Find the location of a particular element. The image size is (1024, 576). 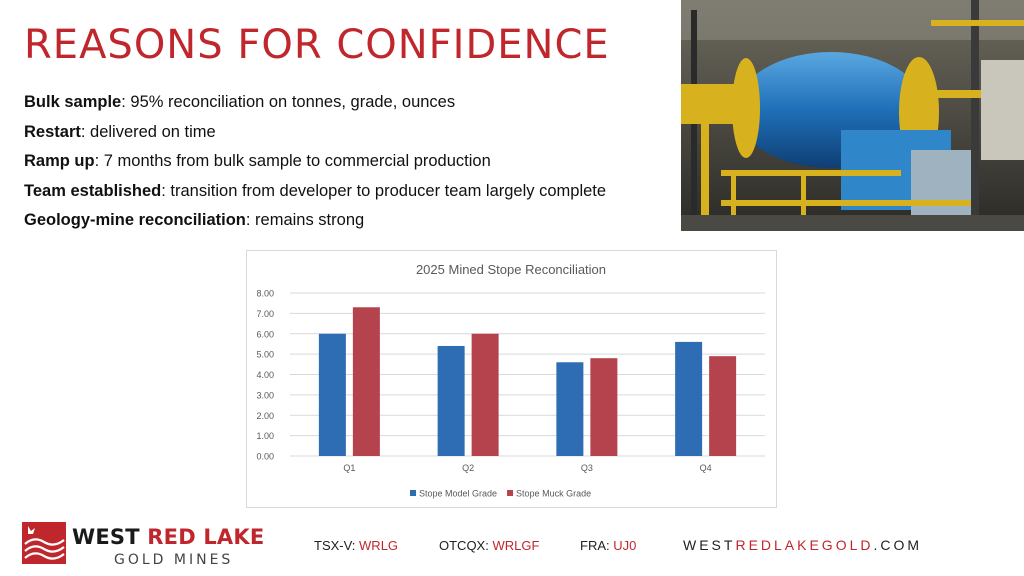

logo-subtitle: GOLD MINES is located at coordinates (174, 560).